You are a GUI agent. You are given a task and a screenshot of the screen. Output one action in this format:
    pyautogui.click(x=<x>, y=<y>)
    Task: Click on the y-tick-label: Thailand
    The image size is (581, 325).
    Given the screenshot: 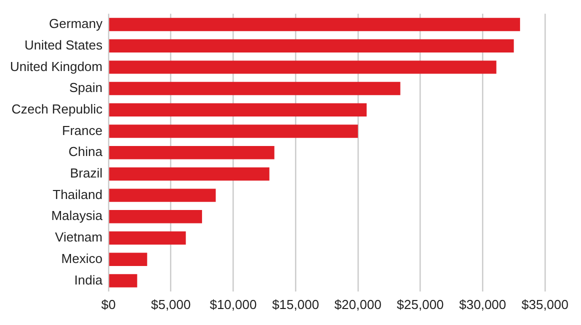 What is the action you would take?
    pyautogui.click(x=77, y=194)
    